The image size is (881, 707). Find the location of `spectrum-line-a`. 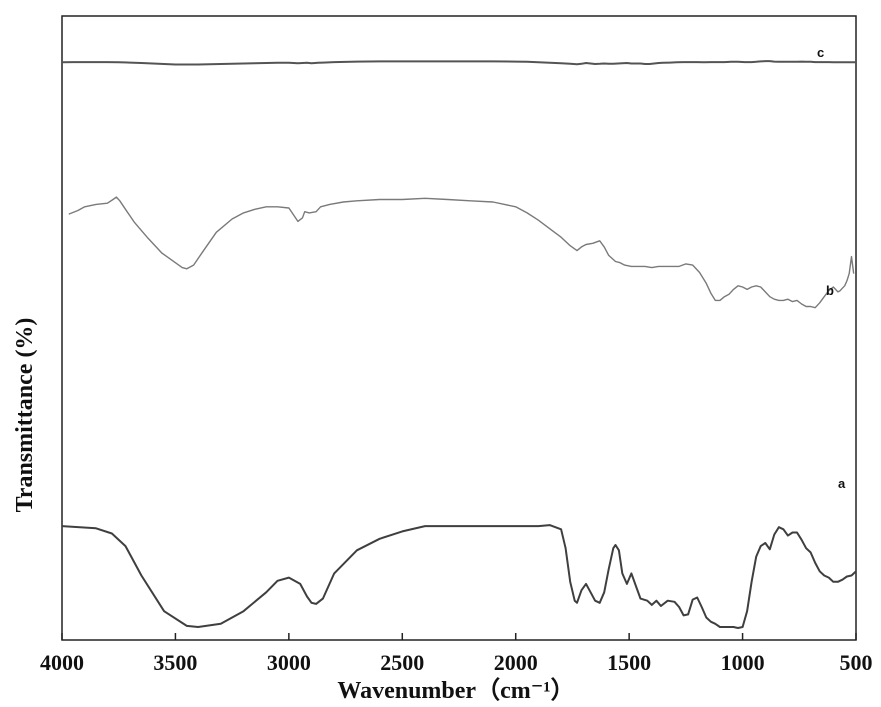

spectrum-line-a is located at coordinates (459, 576).